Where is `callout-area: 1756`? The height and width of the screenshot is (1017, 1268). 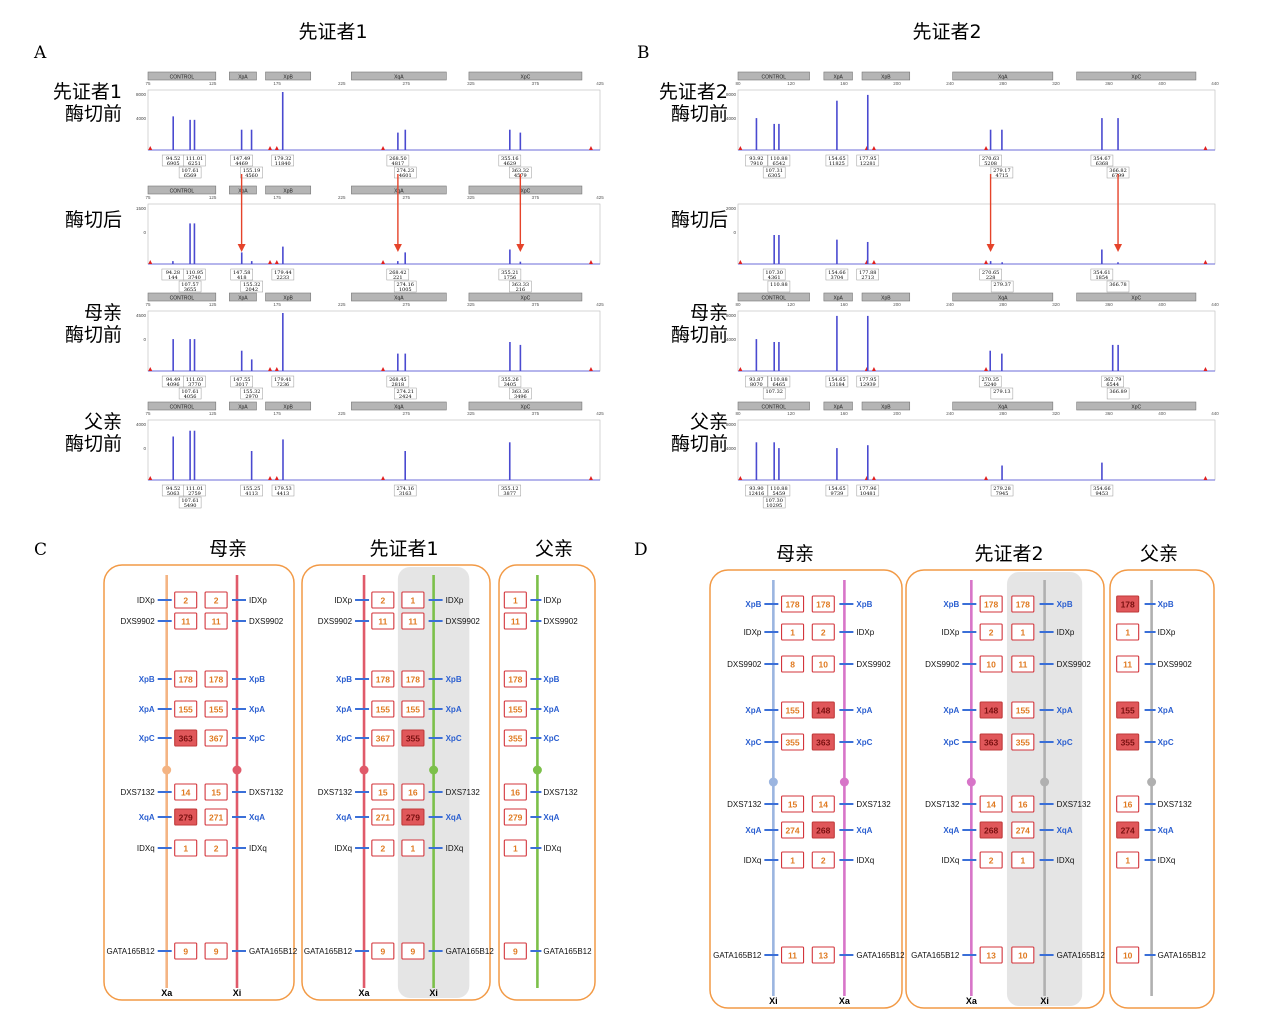
callout-area: 1756 is located at coordinates (510, 278).